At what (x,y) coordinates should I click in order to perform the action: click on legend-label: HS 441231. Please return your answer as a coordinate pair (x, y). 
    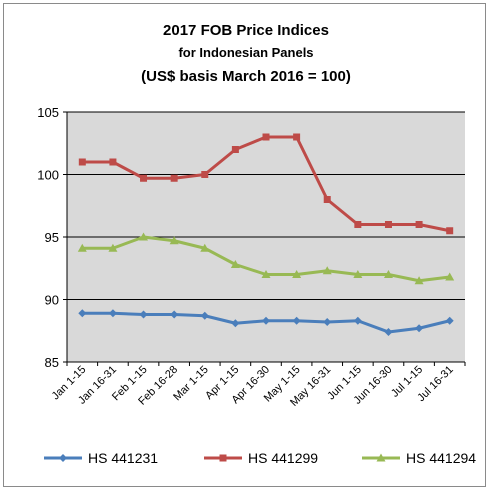
    Looking at the image, I should click on (123, 458).